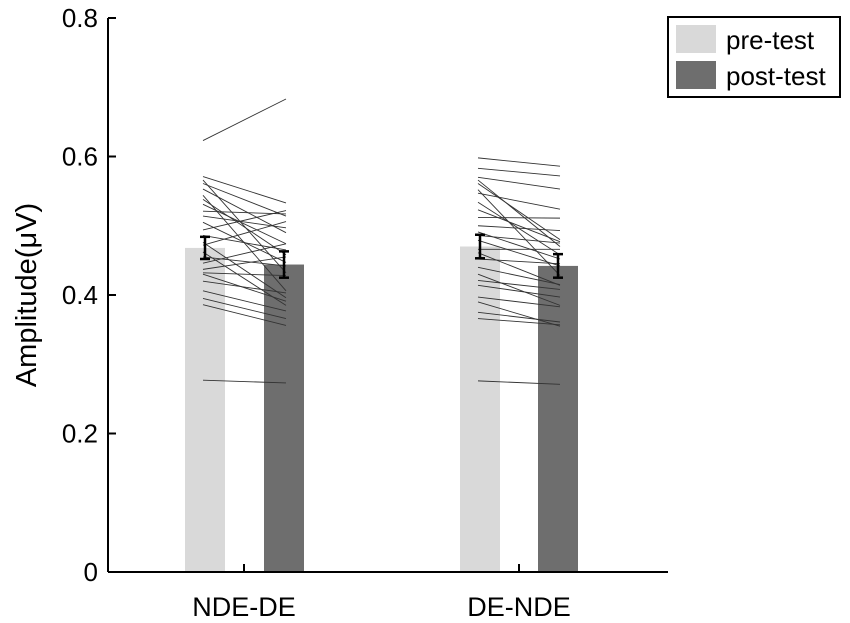 The height and width of the screenshot is (623, 850). I want to click on legend-swatch-pre-test, so click(696, 39).